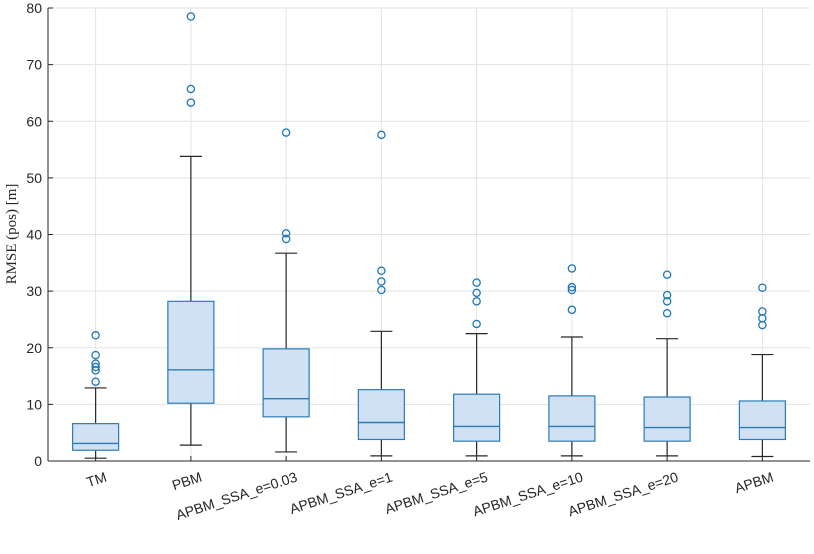 The height and width of the screenshot is (554, 814). I want to click on y-tick-labels: 0 10 20 30 40 50 60 70 80, so click(34, 234).